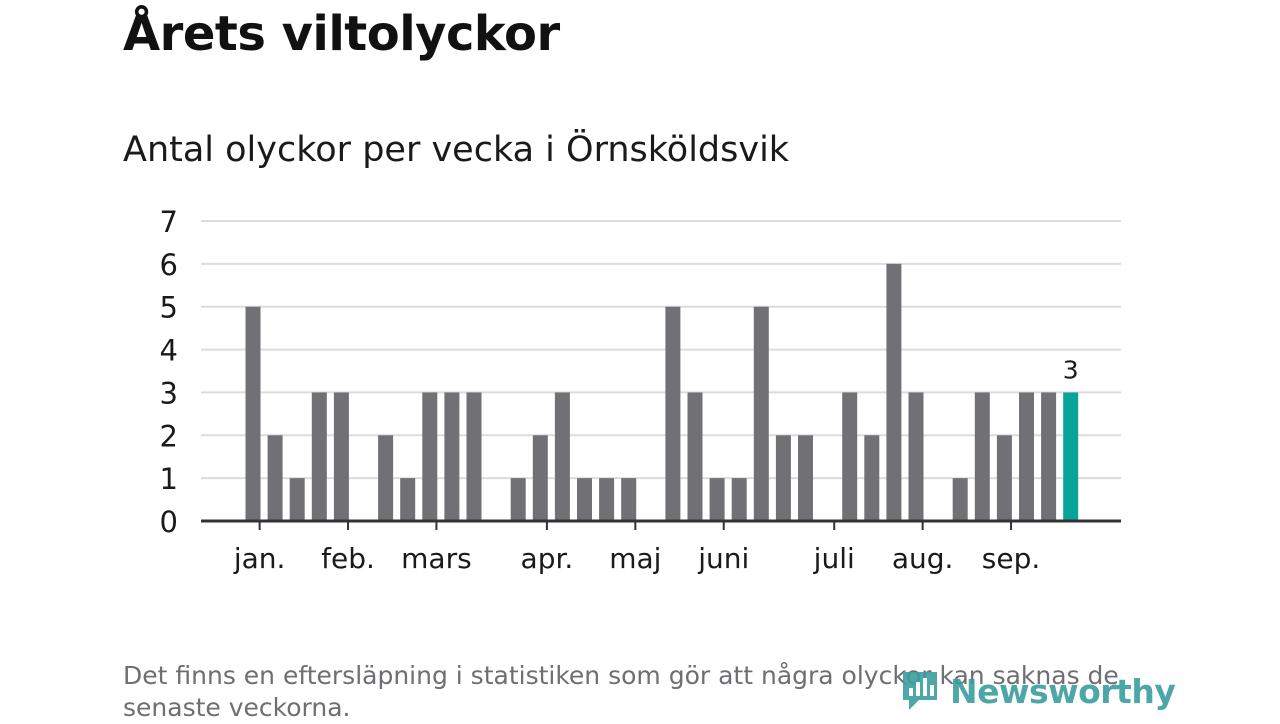 The height and width of the screenshot is (724, 1280). I want to click on bar-highlight, so click(1071, 456).